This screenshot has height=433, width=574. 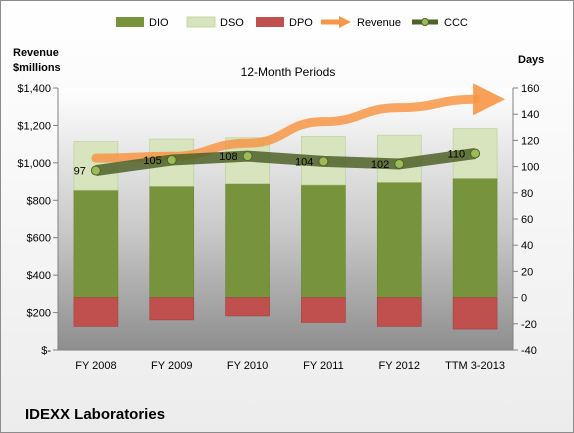 I want to click on legend-label-revenue: Revenue, so click(x=379, y=23).